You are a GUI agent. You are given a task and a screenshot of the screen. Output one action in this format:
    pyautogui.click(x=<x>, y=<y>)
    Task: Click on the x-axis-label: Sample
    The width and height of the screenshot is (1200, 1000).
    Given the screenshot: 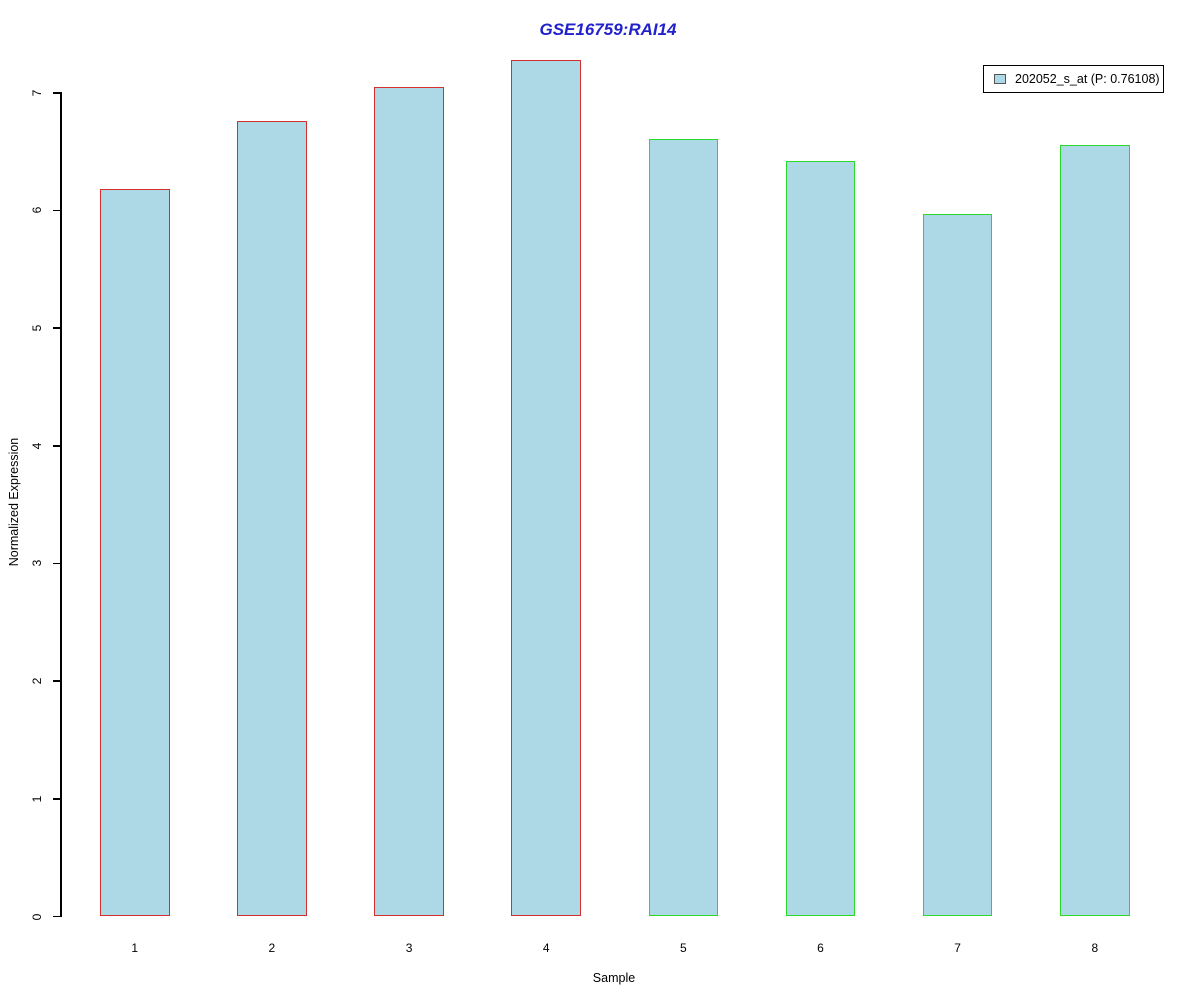 What is the action you would take?
    pyautogui.click(x=614, y=978)
    